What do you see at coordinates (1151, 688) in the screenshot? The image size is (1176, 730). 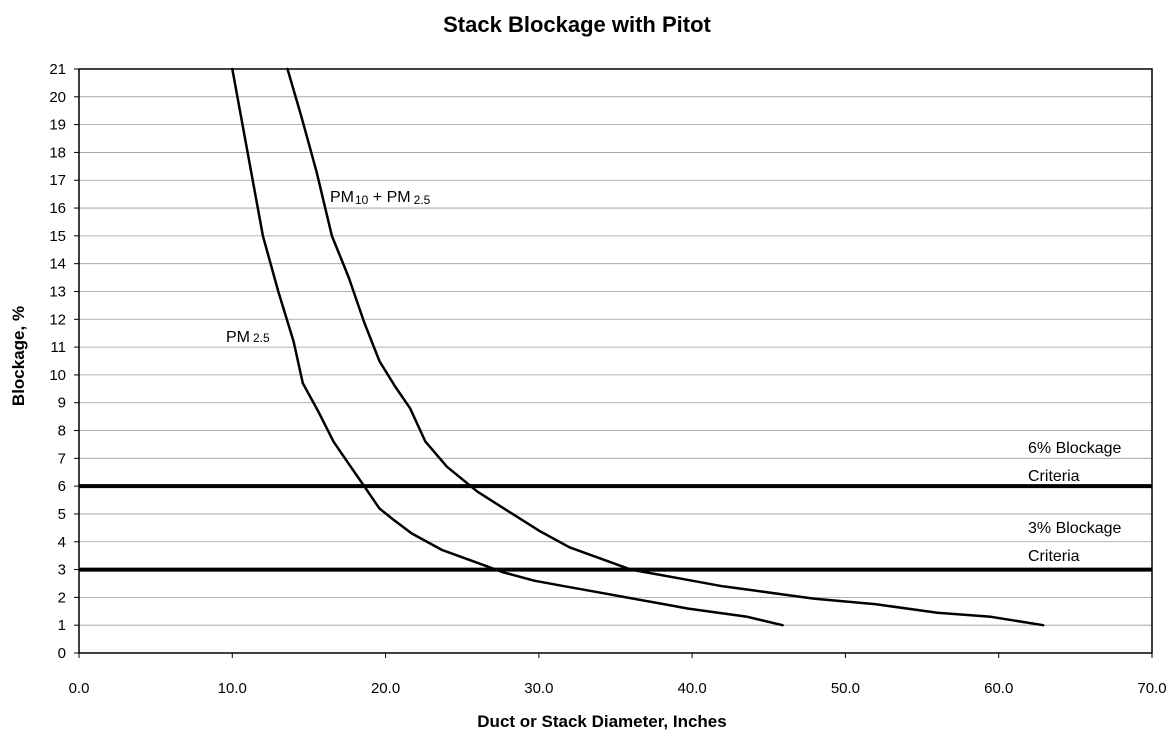 I see `x-tick-label: 70.0` at bounding box center [1151, 688].